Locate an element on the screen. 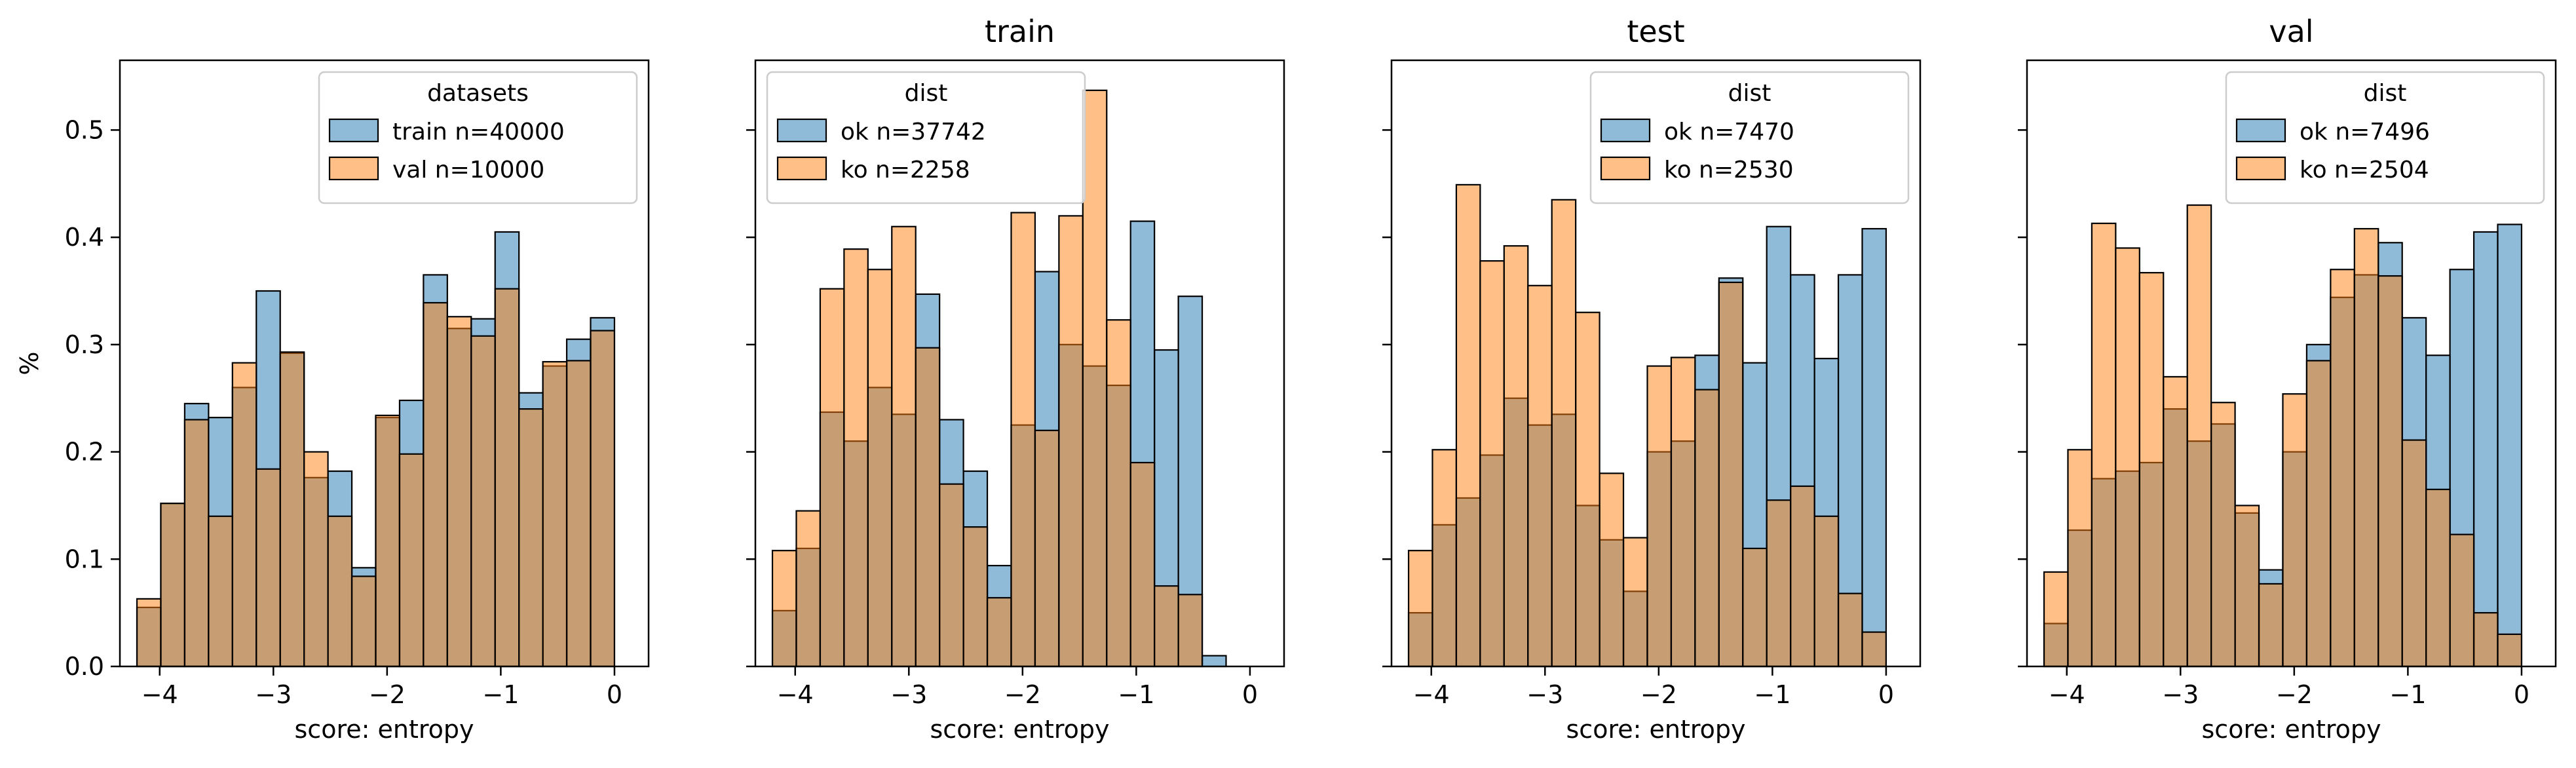  y-tick-label: 0.4 is located at coordinates (85, 238).